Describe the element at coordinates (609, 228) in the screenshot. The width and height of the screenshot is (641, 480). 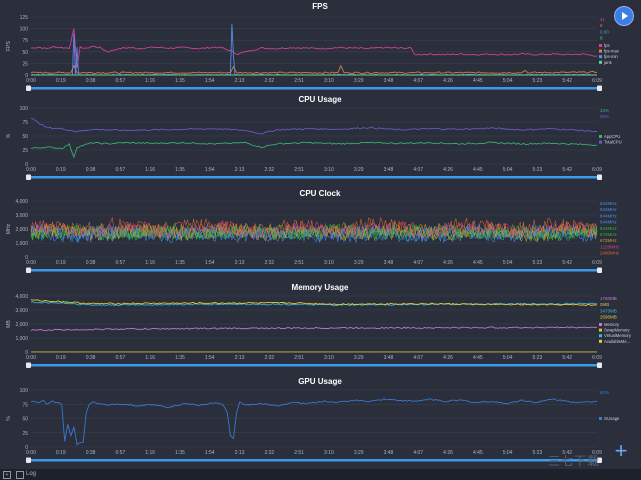
I see `value-label-cpu4: 844MHz` at that location.